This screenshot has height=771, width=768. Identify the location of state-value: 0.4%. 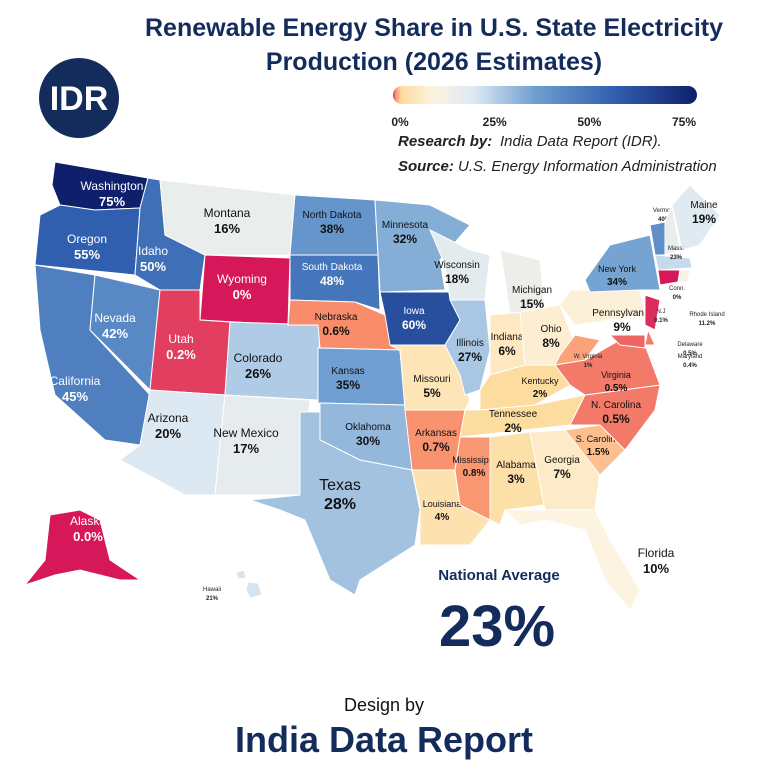
(690, 366).